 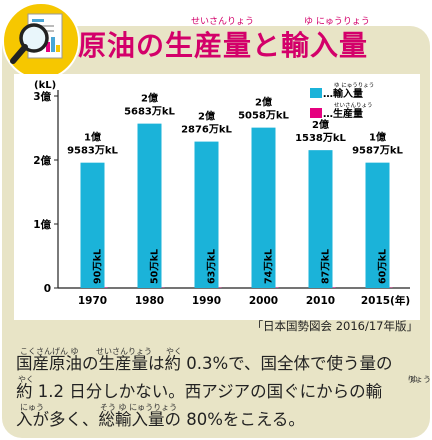 I want to click on import-value-label: 9587万kL, so click(x=377, y=151).